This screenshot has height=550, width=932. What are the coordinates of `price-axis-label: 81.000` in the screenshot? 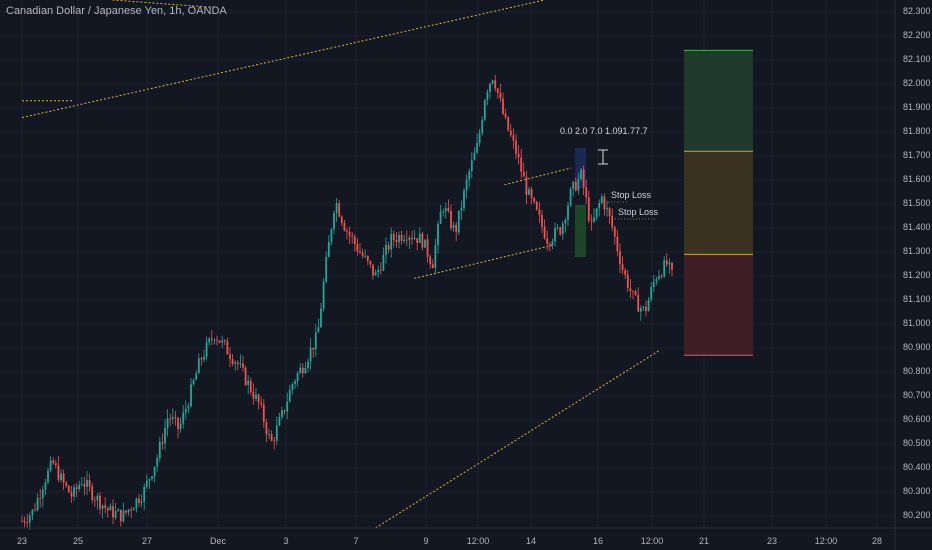 It's located at (917, 323).